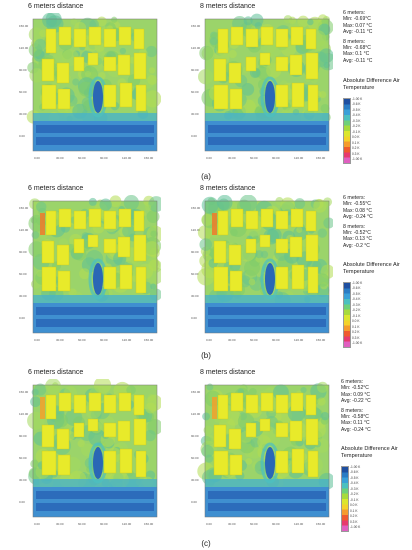 The height and width of the screenshot is (550, 412). I want to click on legend-title: Absolute Difference Air Temperature, so click(369, 452).